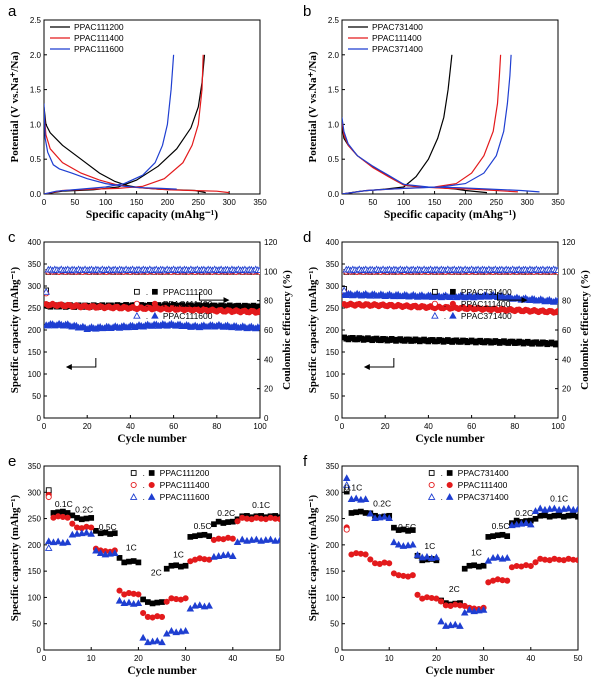 This screenshot has height=678, width=600. What do you see at coordinates (12, 461) in the screenshot?
I see `panel-letter: e` at bounding box center [12, 461].